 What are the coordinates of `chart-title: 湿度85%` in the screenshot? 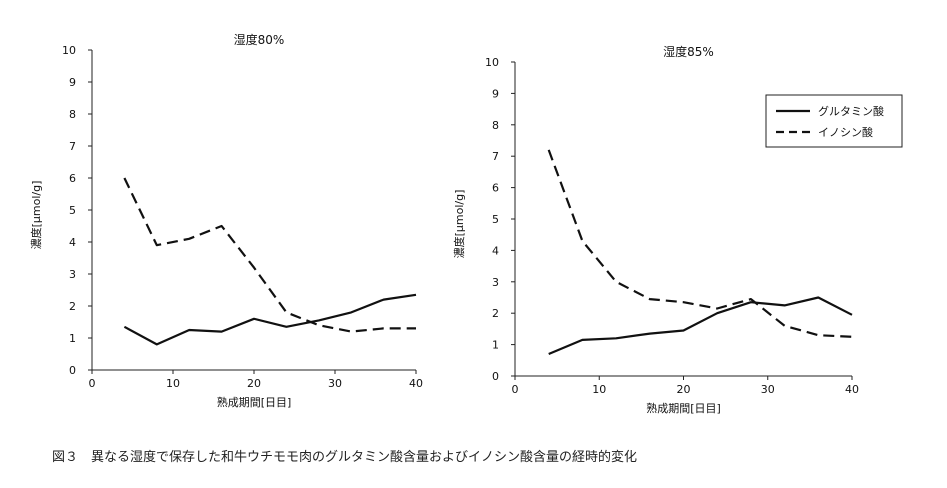 It's located at (688, 51).